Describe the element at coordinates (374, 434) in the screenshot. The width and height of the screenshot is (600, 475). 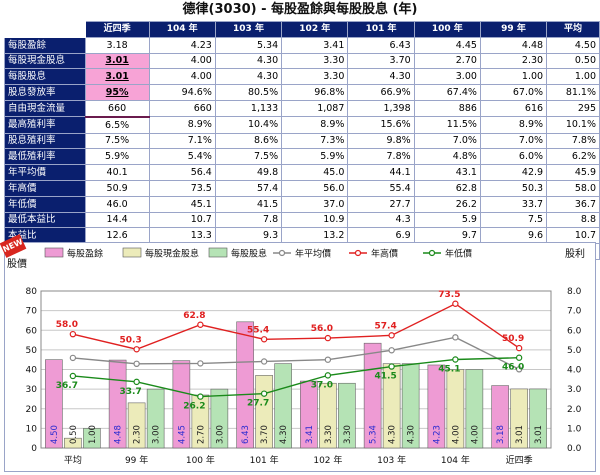
I see `bar-value-label: 5.34` at that location.